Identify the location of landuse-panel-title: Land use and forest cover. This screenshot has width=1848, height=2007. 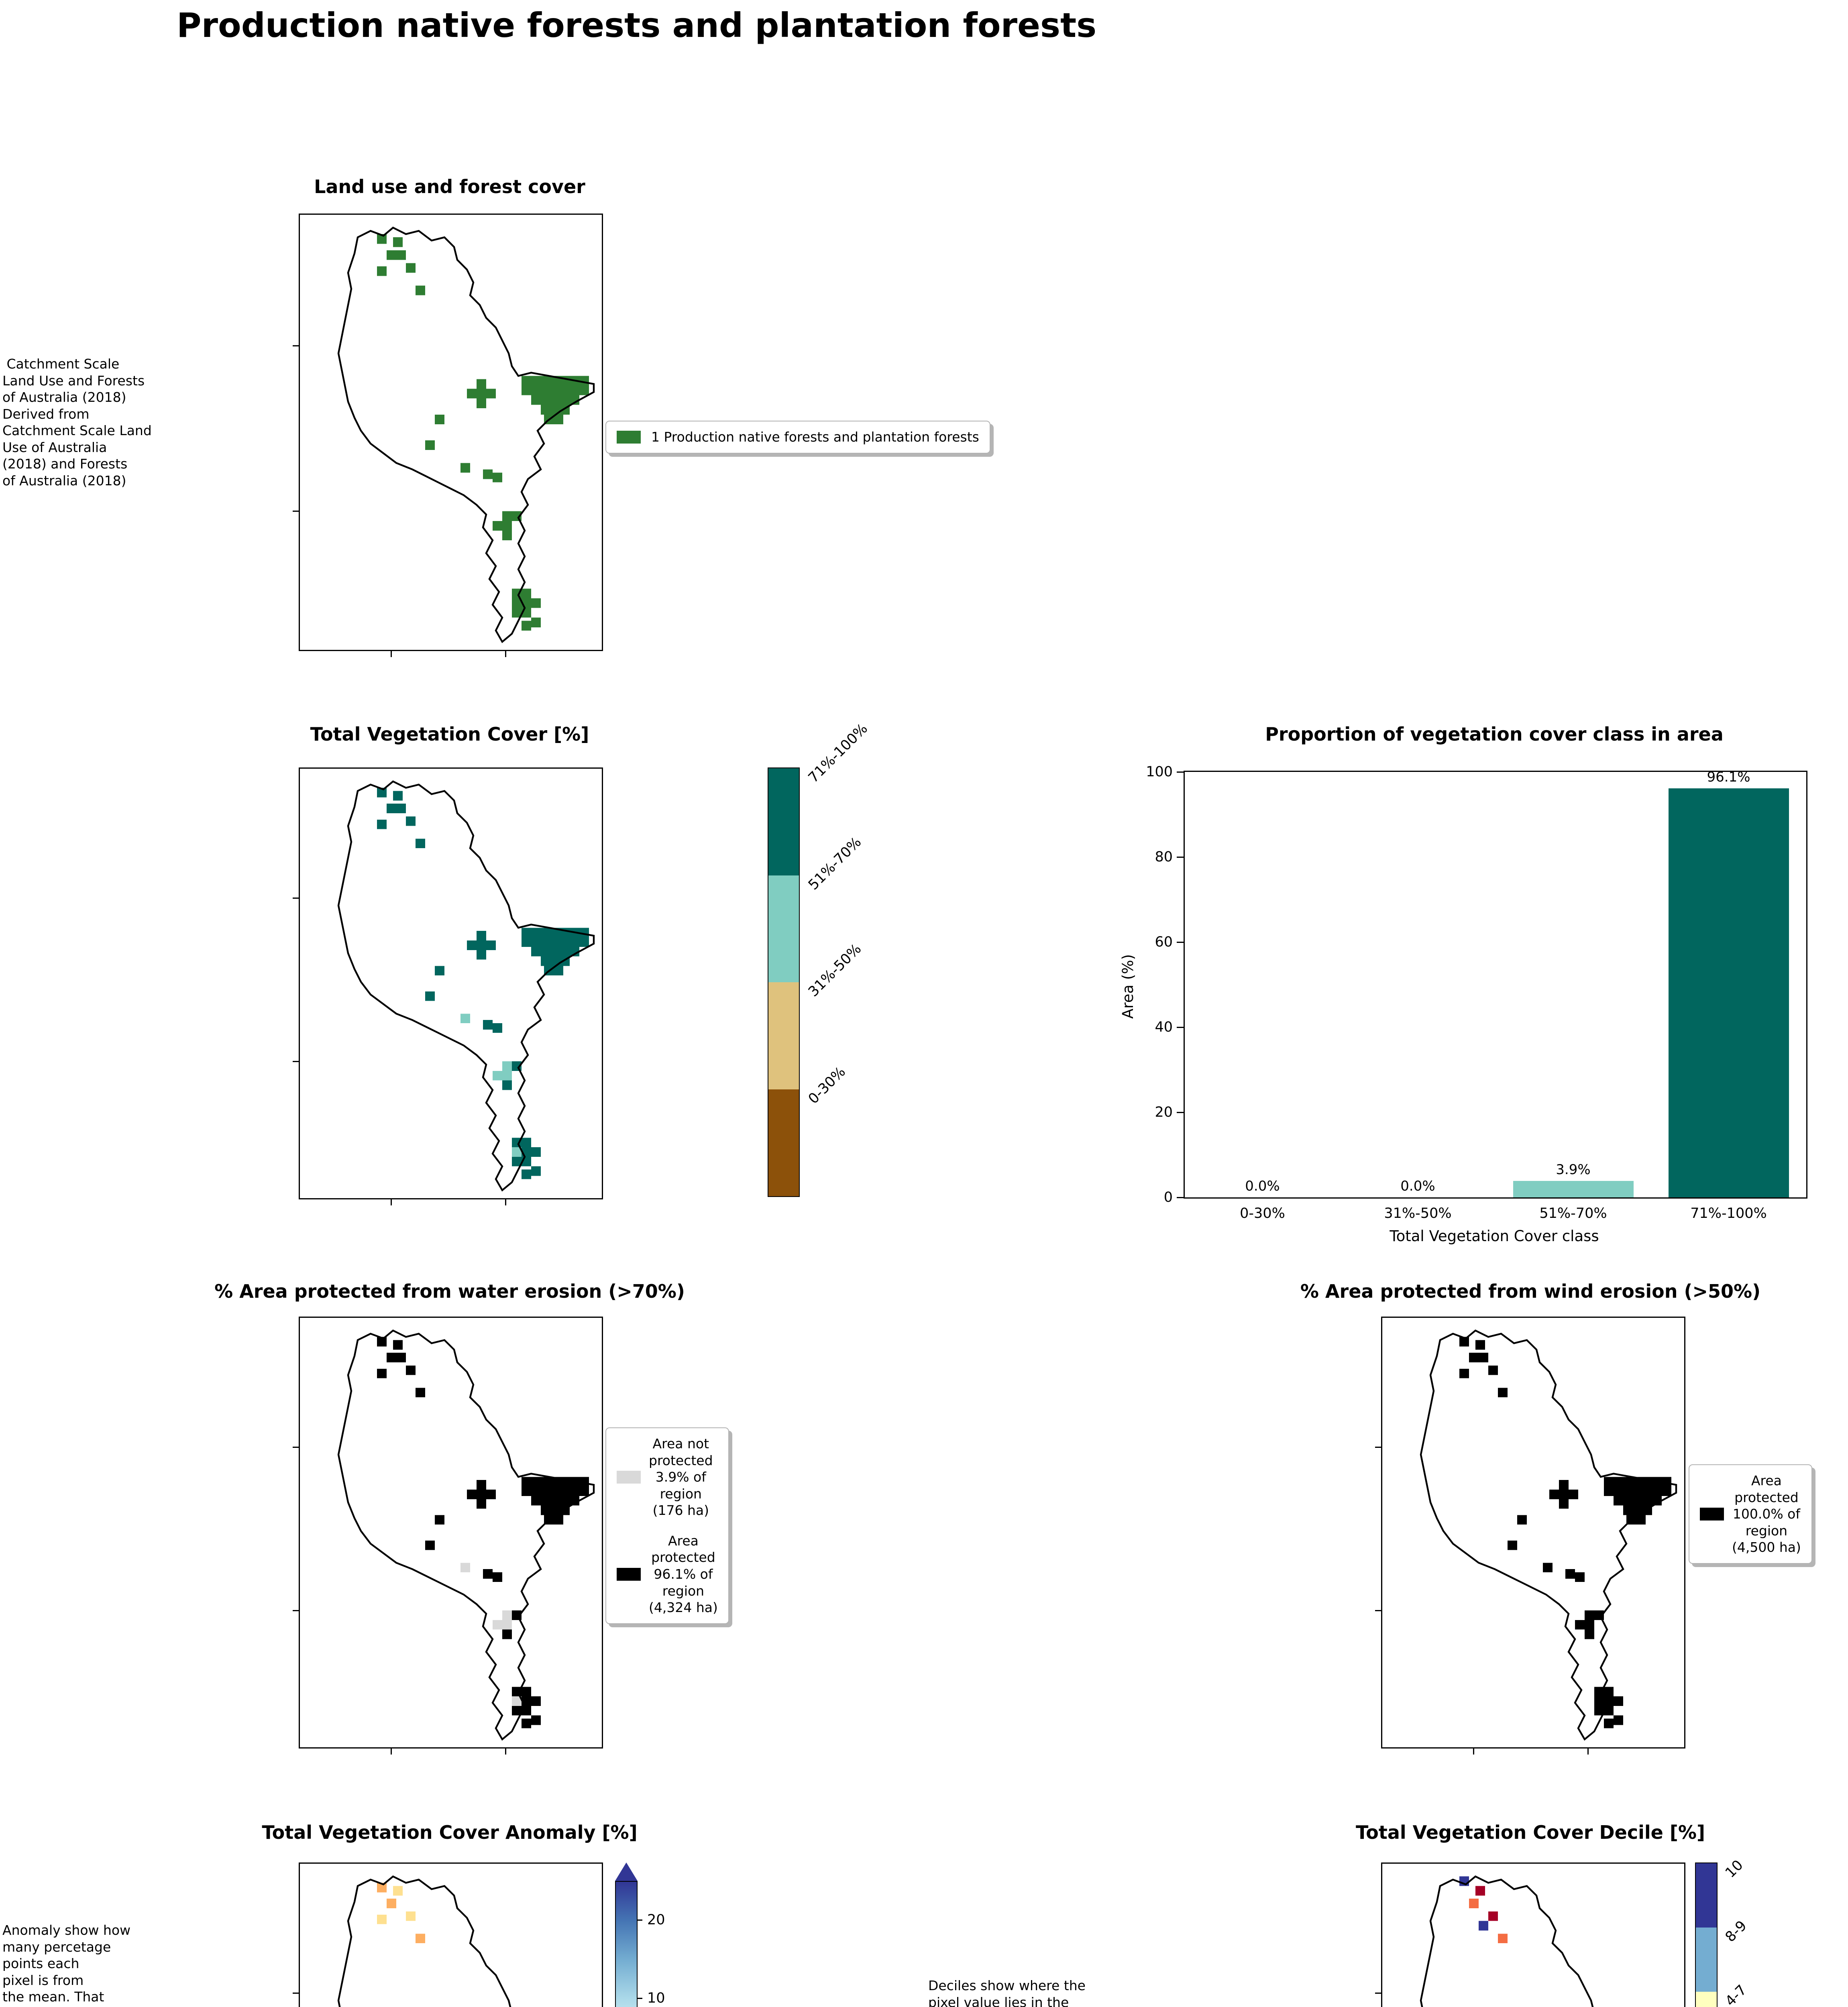
(449, 186).